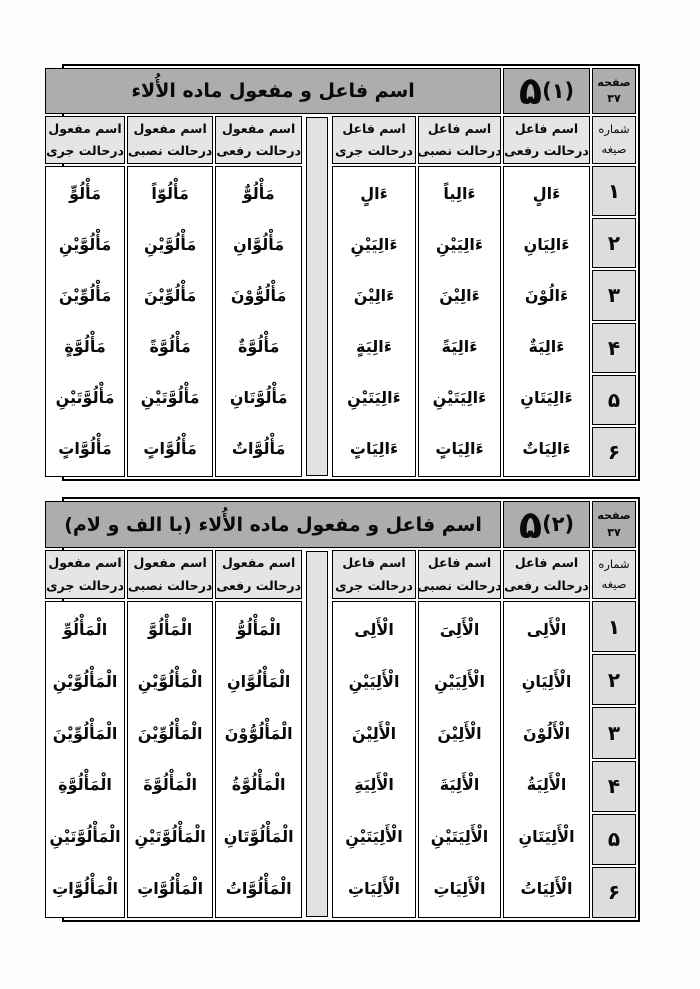 The width and height of the screenshot is (700, 989). What do you see at coordinates (317, 734) in the screenshot?
I see `separator-strip` at bounding box center [317, 734].